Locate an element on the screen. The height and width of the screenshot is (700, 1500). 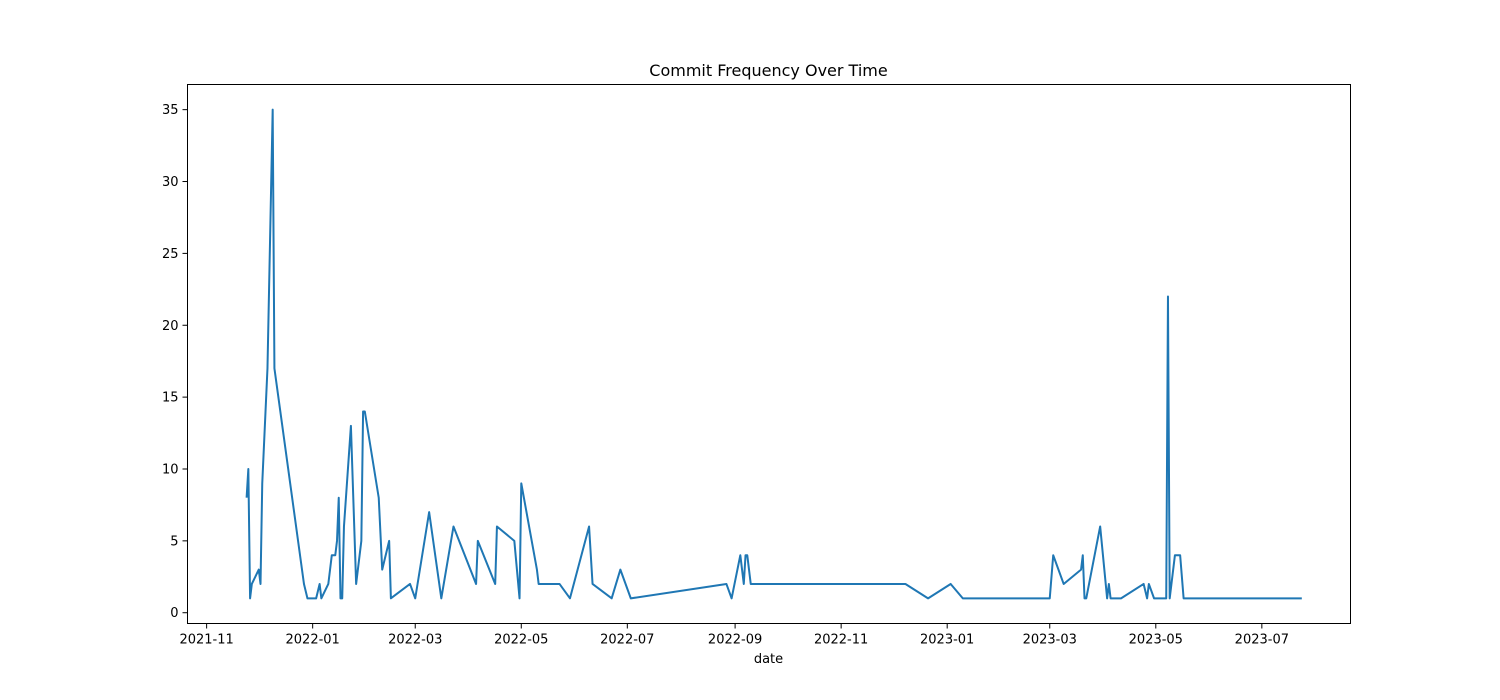
x-tick-label: 2022-01 is located at coordinates (313, 640).